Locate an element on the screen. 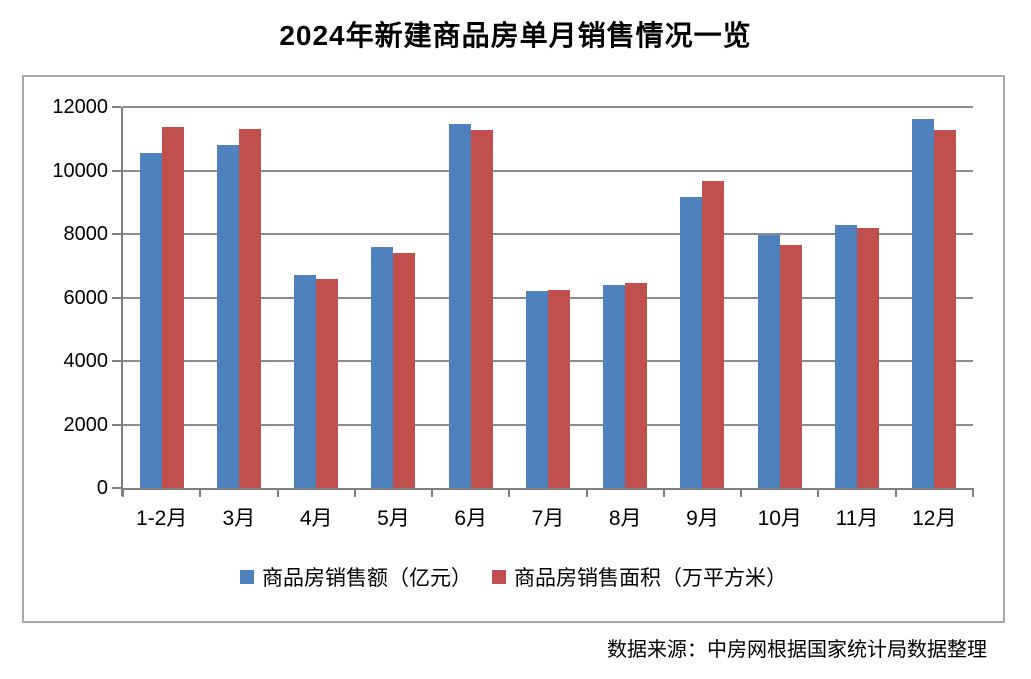 Image resolution: width=1031 pixels, height=679 pixels. x-axis-tick-label: 1-2月 is located at coordinates (161, 518).